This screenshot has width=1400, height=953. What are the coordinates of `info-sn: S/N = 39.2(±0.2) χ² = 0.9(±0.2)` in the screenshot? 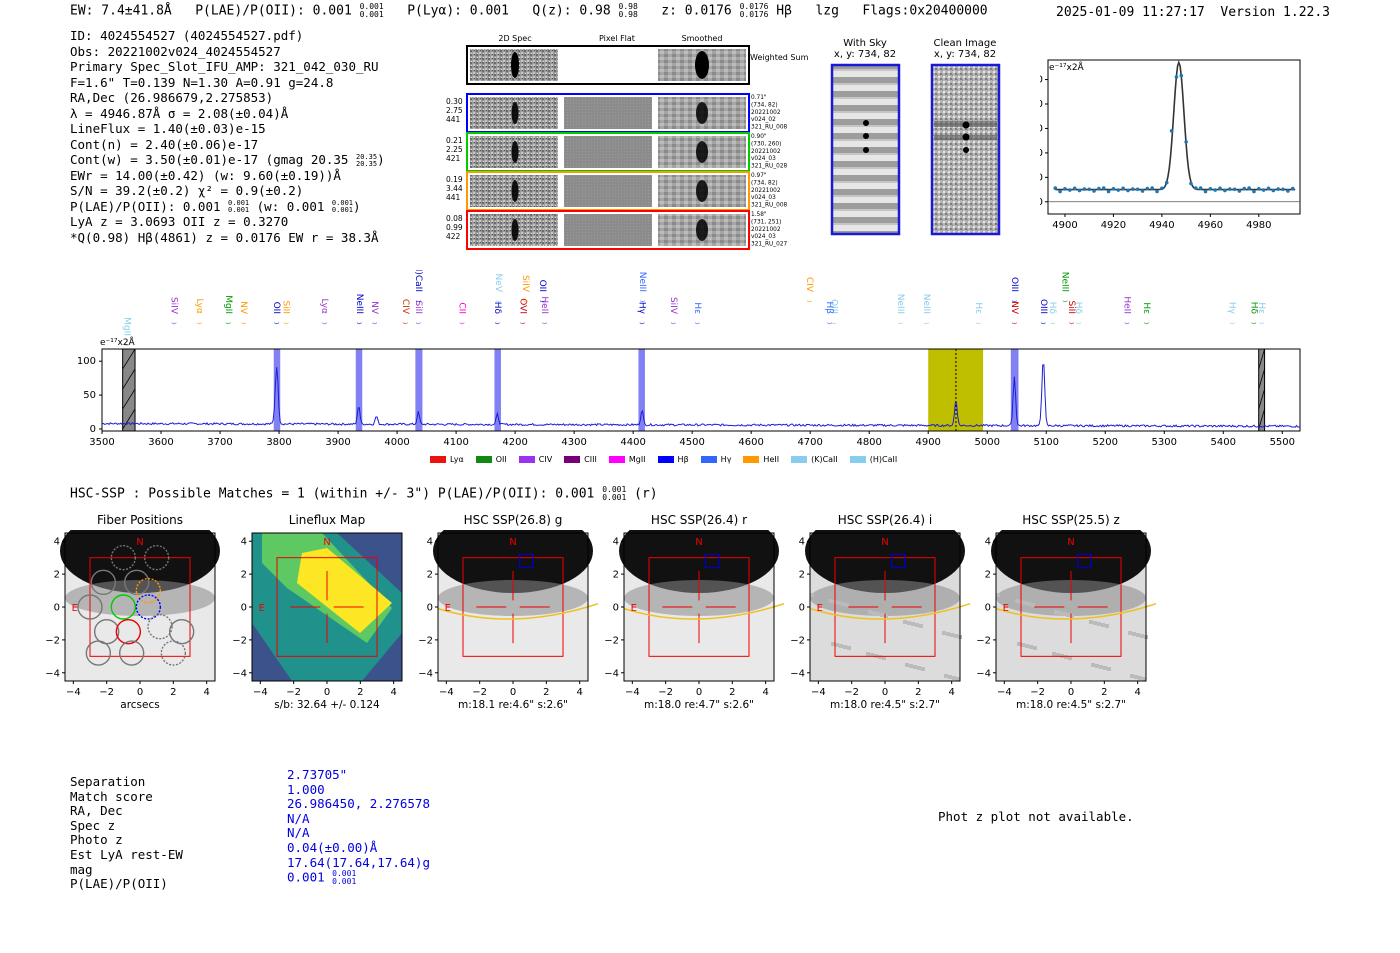 It's located at (187, 190).